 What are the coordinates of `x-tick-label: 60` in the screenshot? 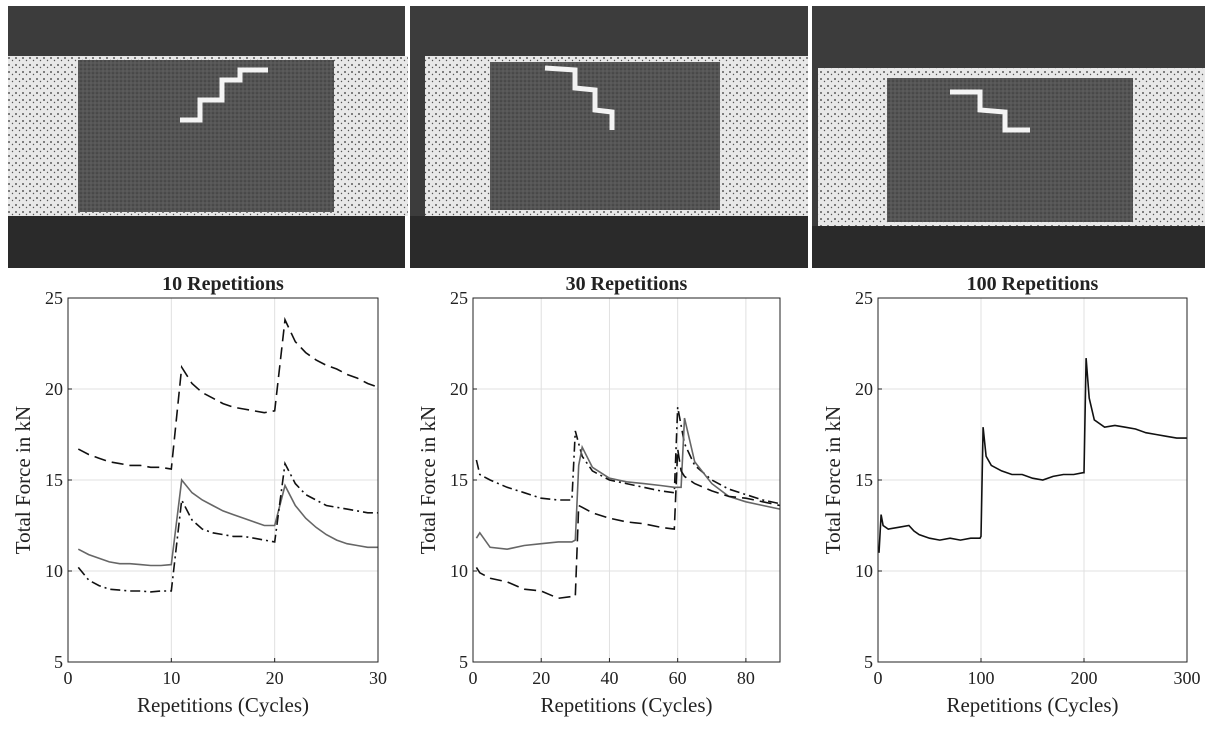 It's located at (678, 678).